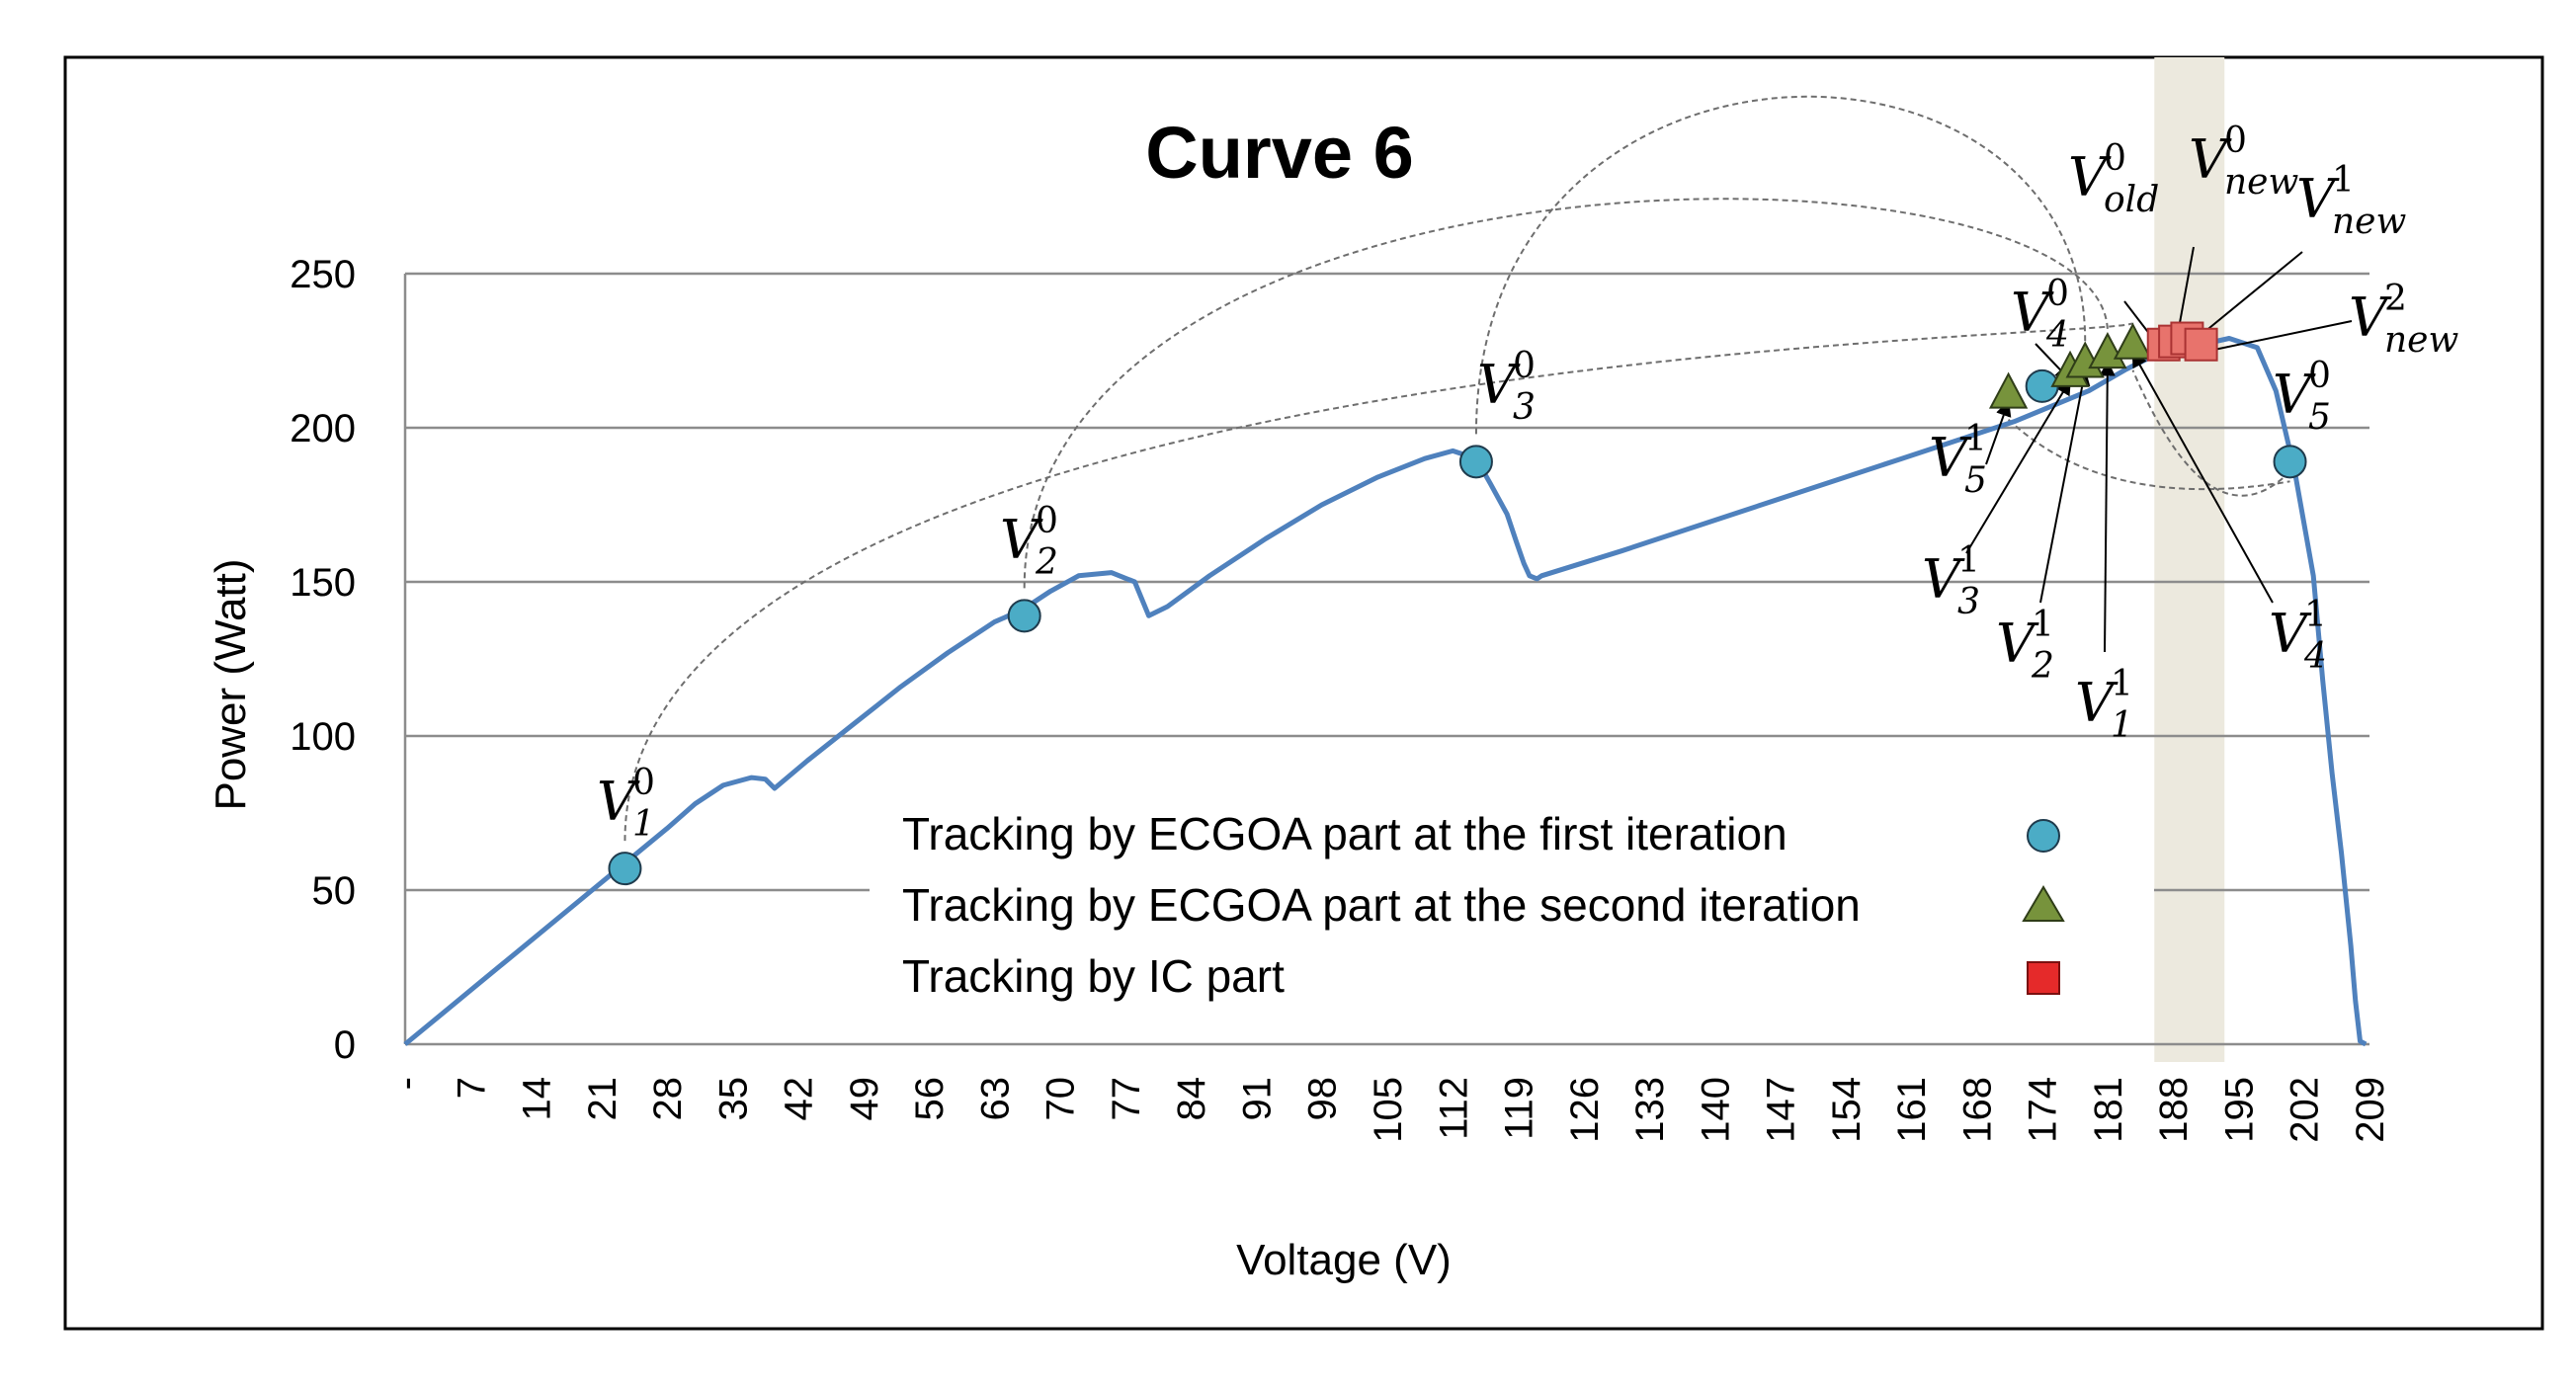 This screenshot has width=2576, height=1388. What do you see at coordinates (323, 583) in the screenshot?
I see `y-tick-label: 150` at bounding box center [323, 583].